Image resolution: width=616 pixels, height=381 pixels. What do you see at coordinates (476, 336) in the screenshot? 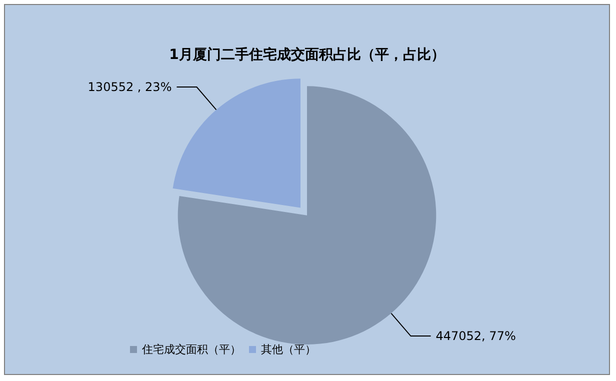
I see `data-label: 447052, 77%` at bounding box center [476, 336].